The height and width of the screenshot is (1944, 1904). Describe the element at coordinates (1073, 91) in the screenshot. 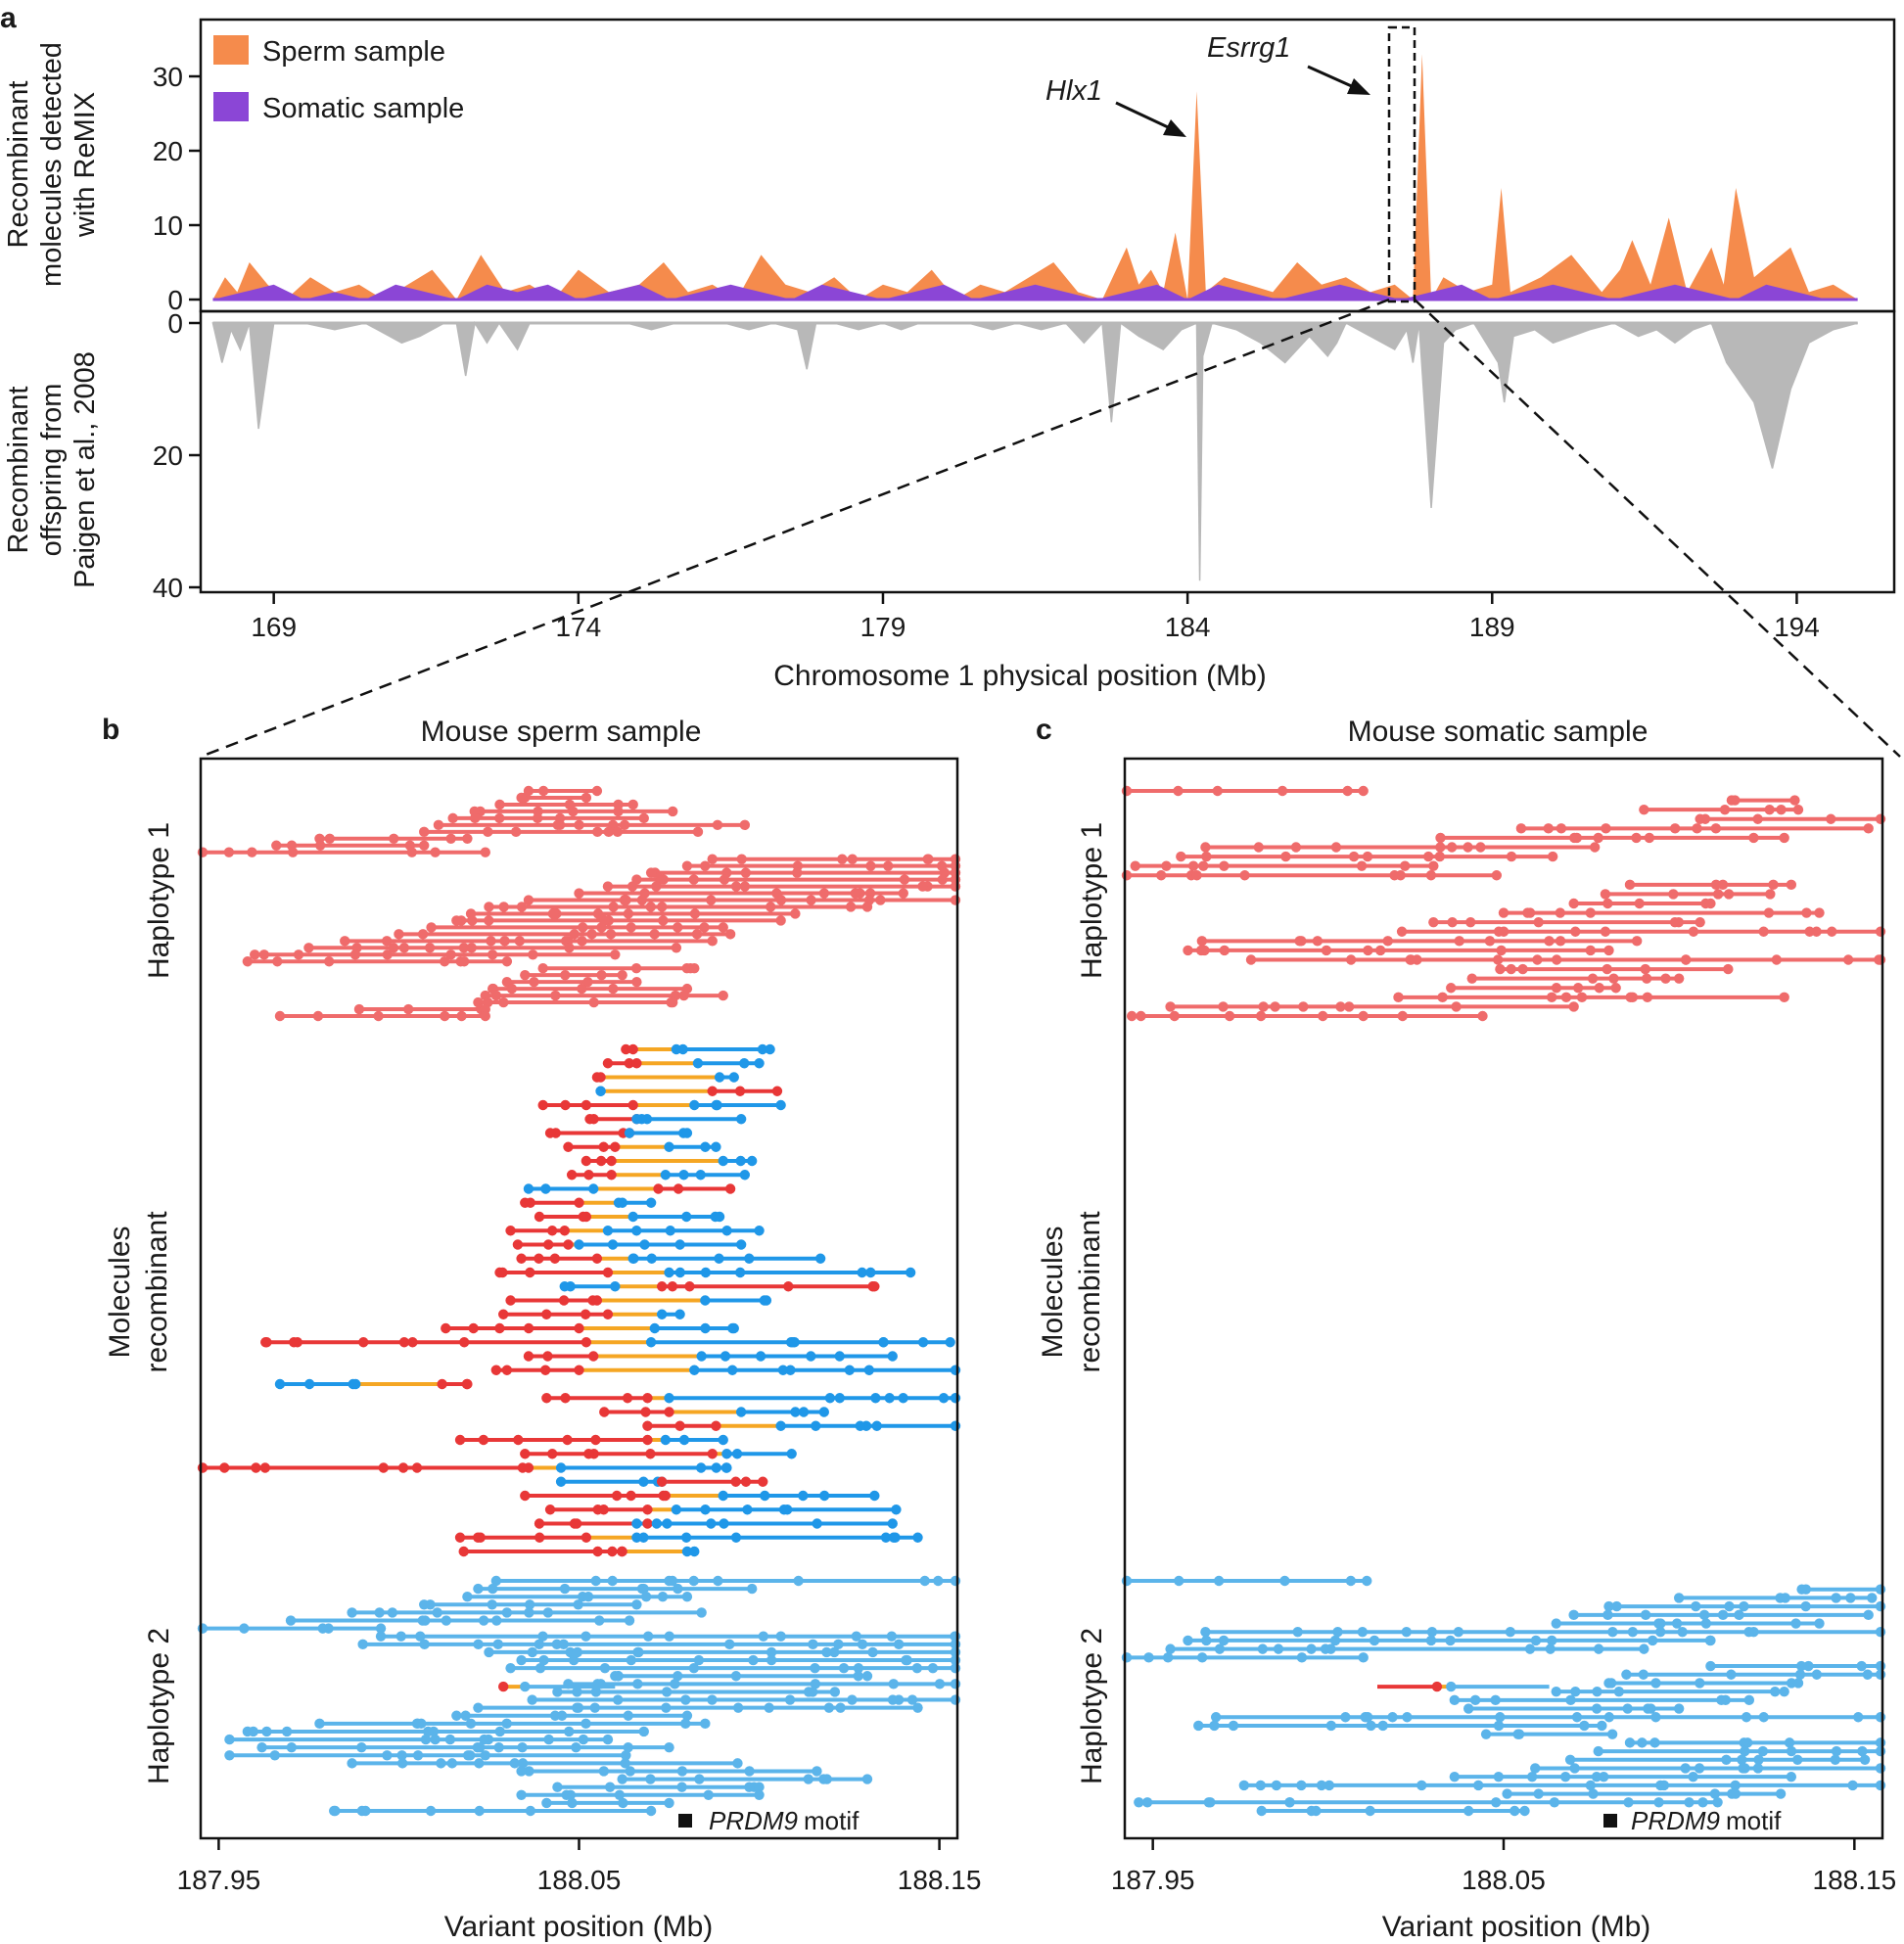

I see `annotation-hlx1: Hlx1` at that location.